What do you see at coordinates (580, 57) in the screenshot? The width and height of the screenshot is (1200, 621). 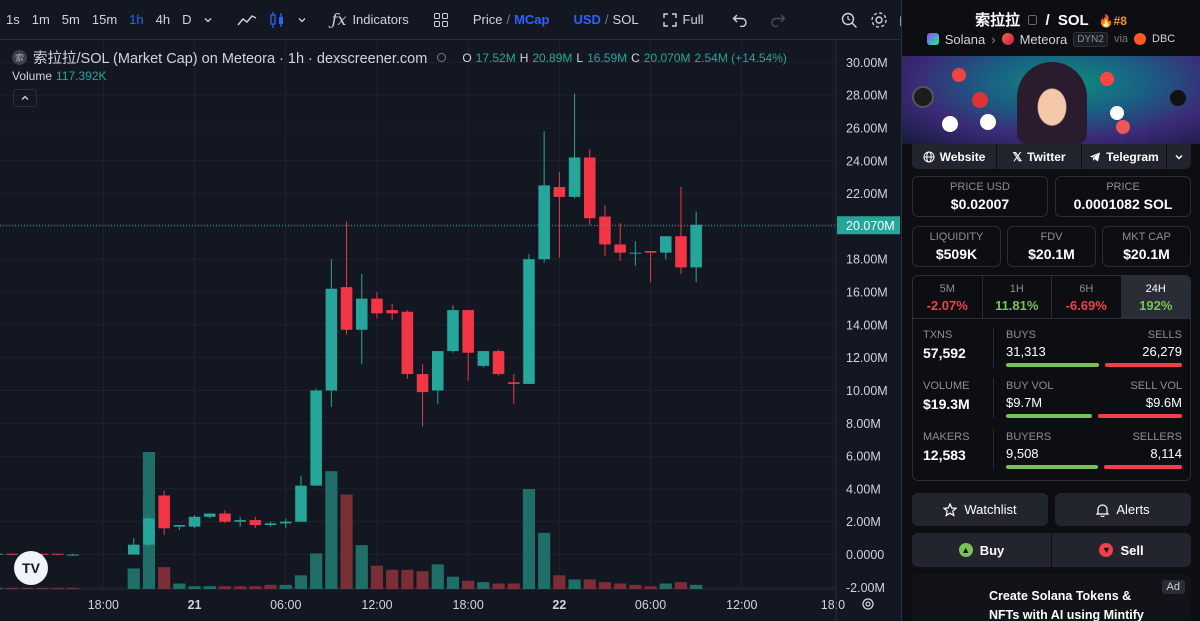 I see `ohlc-low-label: L` at bounding box center [580, 57].